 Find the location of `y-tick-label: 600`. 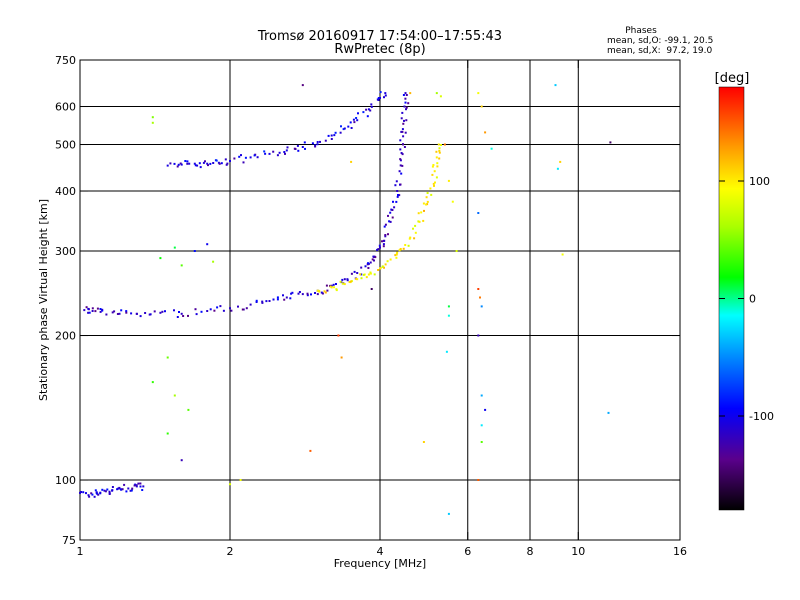

y-tick-label: 600 is located at coordinates (65, 107).